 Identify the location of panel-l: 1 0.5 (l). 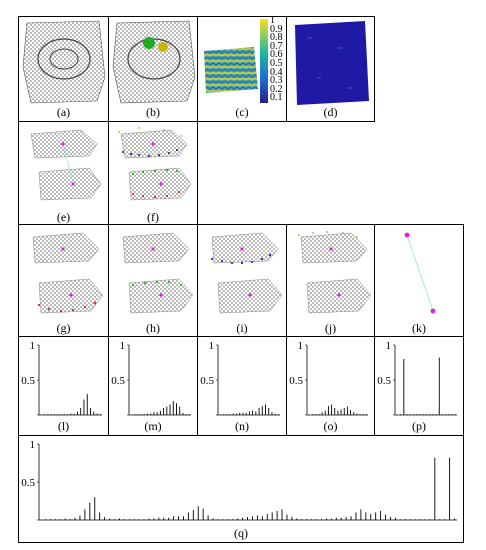
(63, 386).